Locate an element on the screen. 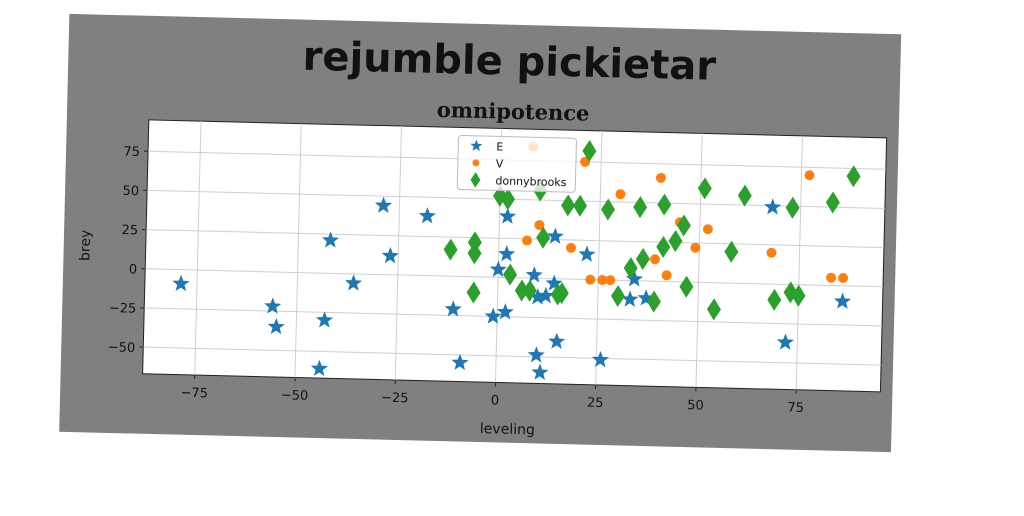 The width and height of the screenshot is (1024, 516). y-tick-label: 25 is located at coordinates (129, 230).